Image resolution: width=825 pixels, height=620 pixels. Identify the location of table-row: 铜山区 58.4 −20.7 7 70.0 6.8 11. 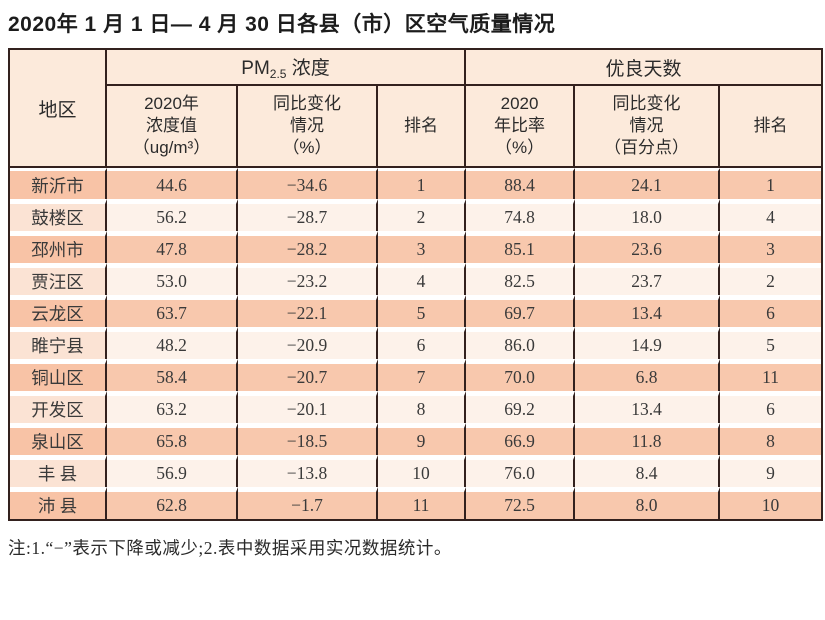
(416, 375).